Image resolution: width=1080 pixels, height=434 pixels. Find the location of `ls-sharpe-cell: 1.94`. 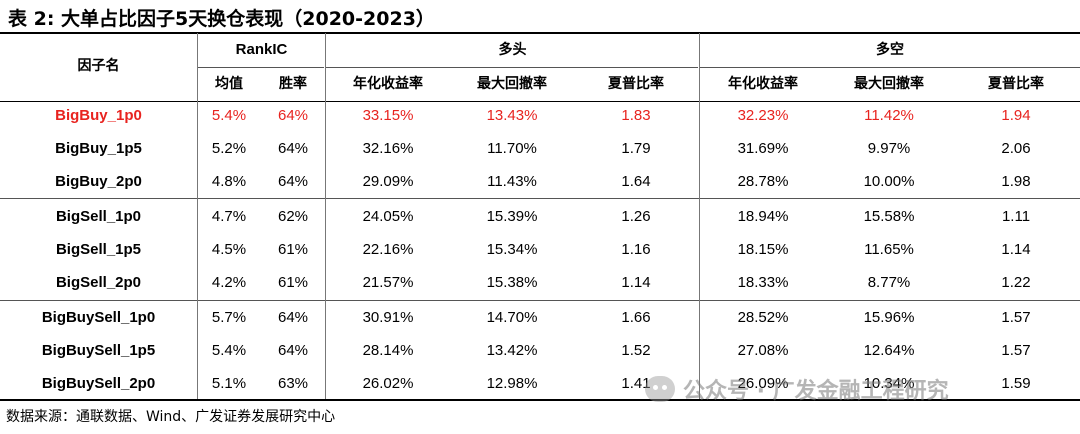

ls-sharpe-cell: 1.94 is located at coordinates (1016, 115).